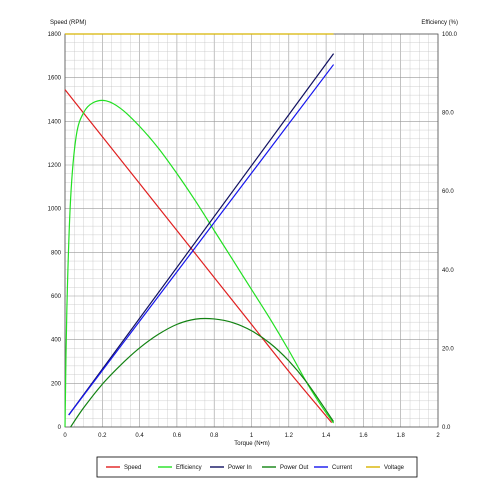  Describe the element at coordinates (448, 271) in the screenshot. I see `right-tick-label: 40.0` at that location.